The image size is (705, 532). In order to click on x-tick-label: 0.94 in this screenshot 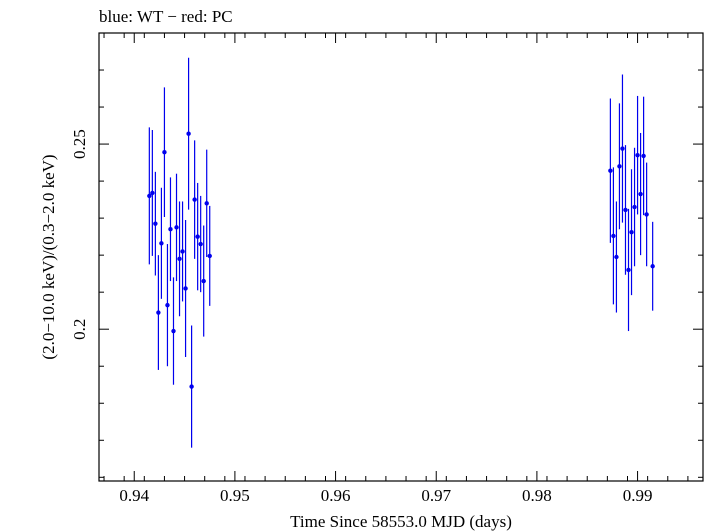, I will do `click(134, 495)`.